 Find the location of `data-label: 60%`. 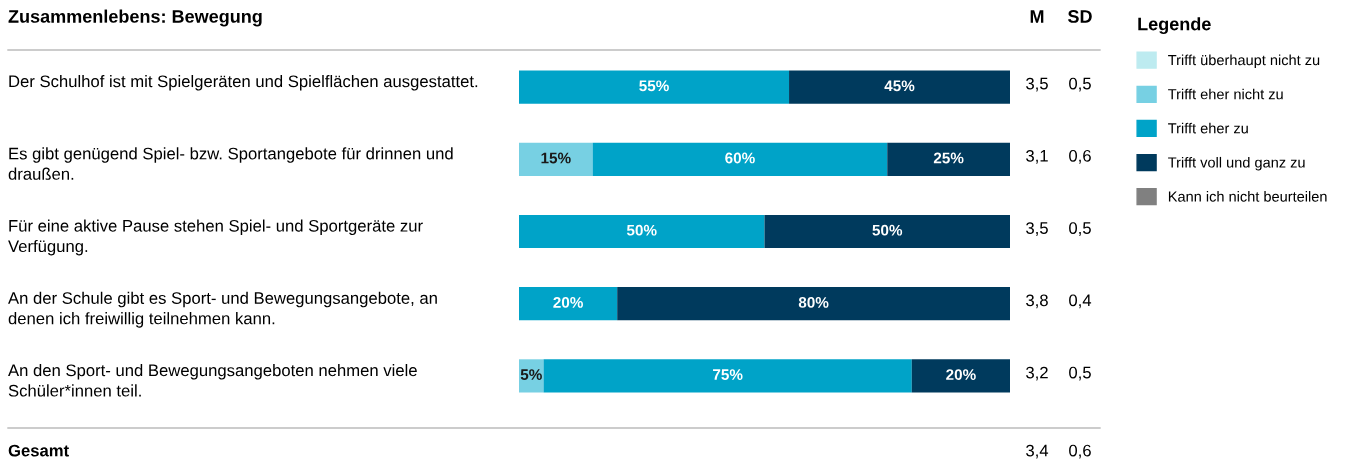

data-label: 60% is located at coordinates (740, 158).